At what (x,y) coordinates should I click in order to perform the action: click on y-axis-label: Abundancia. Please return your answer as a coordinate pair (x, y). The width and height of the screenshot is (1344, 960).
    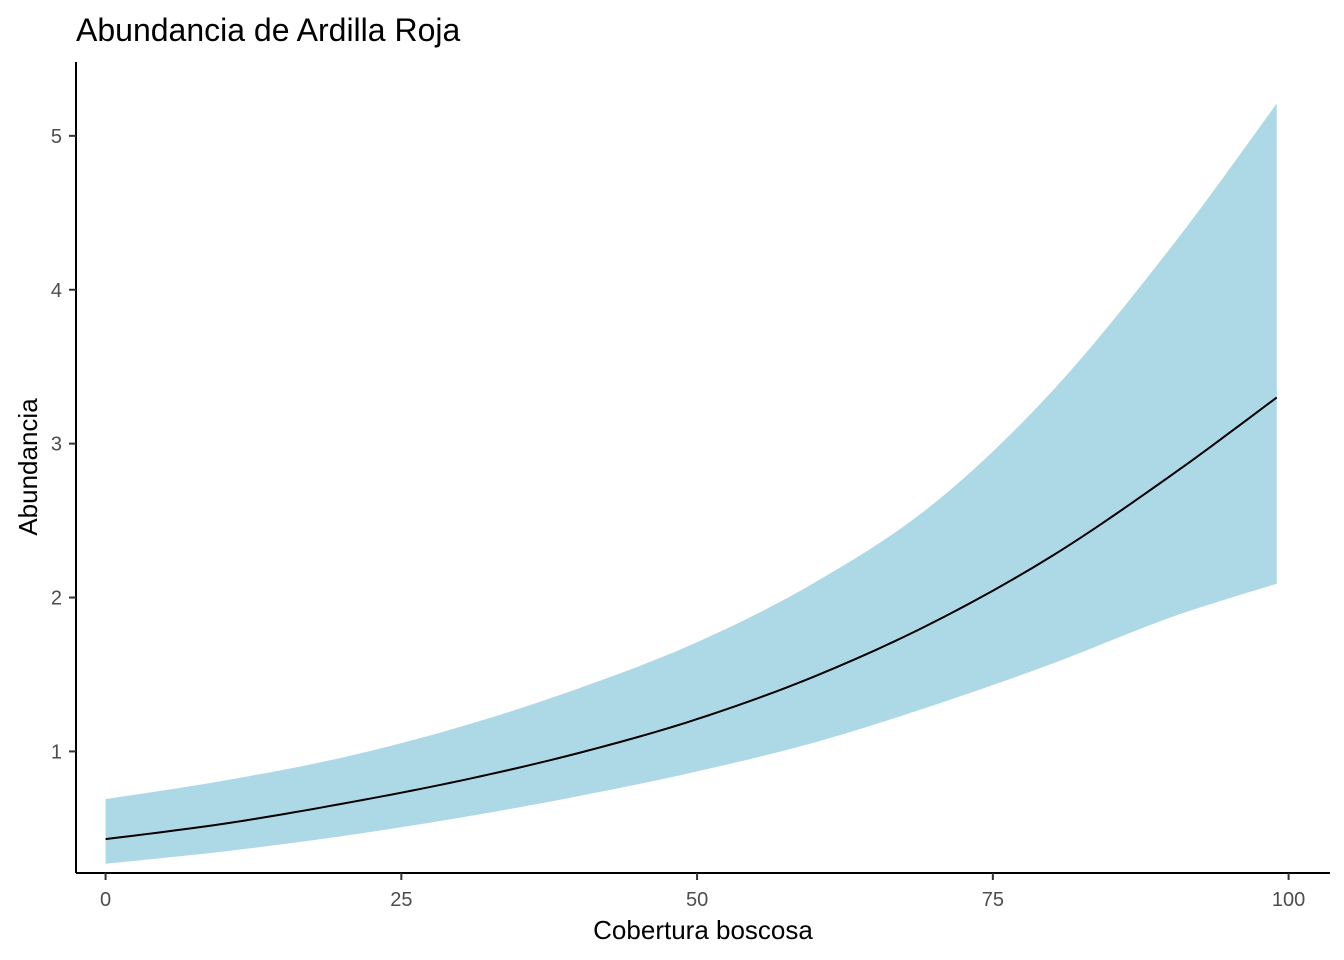
    Looking at the image, I should click on (28, 467).